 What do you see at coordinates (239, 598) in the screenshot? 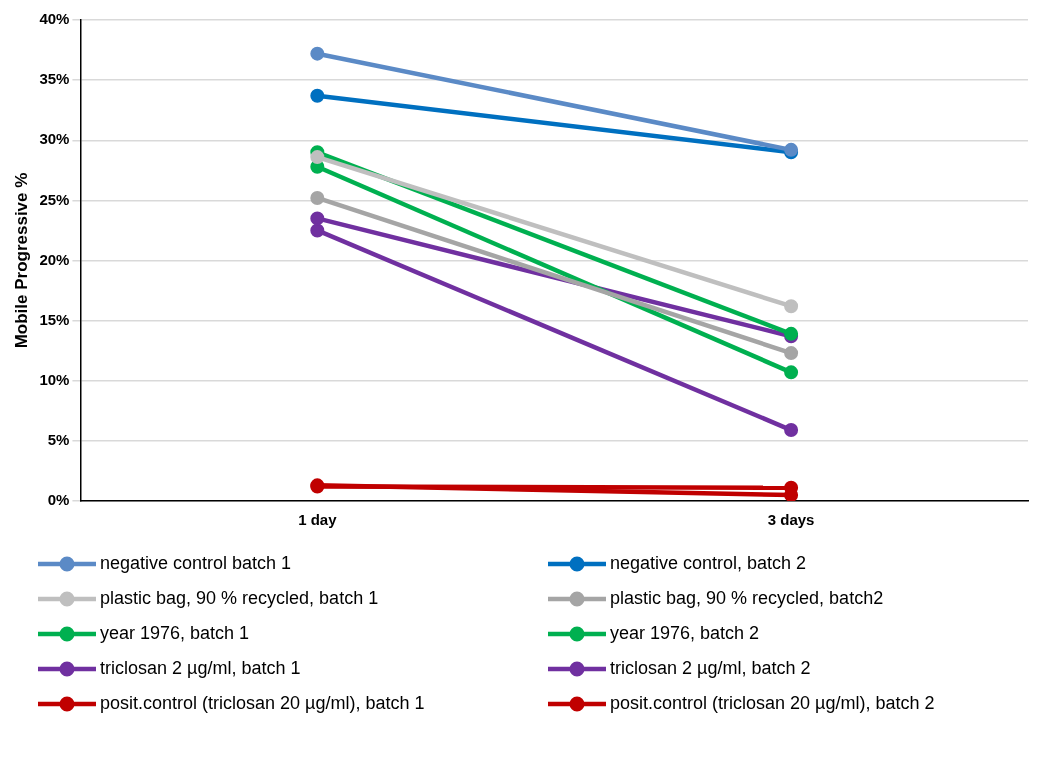
I see `legend-label: plastic bag, 90 % recycled, batch 1` at bounding box center [239, 598].